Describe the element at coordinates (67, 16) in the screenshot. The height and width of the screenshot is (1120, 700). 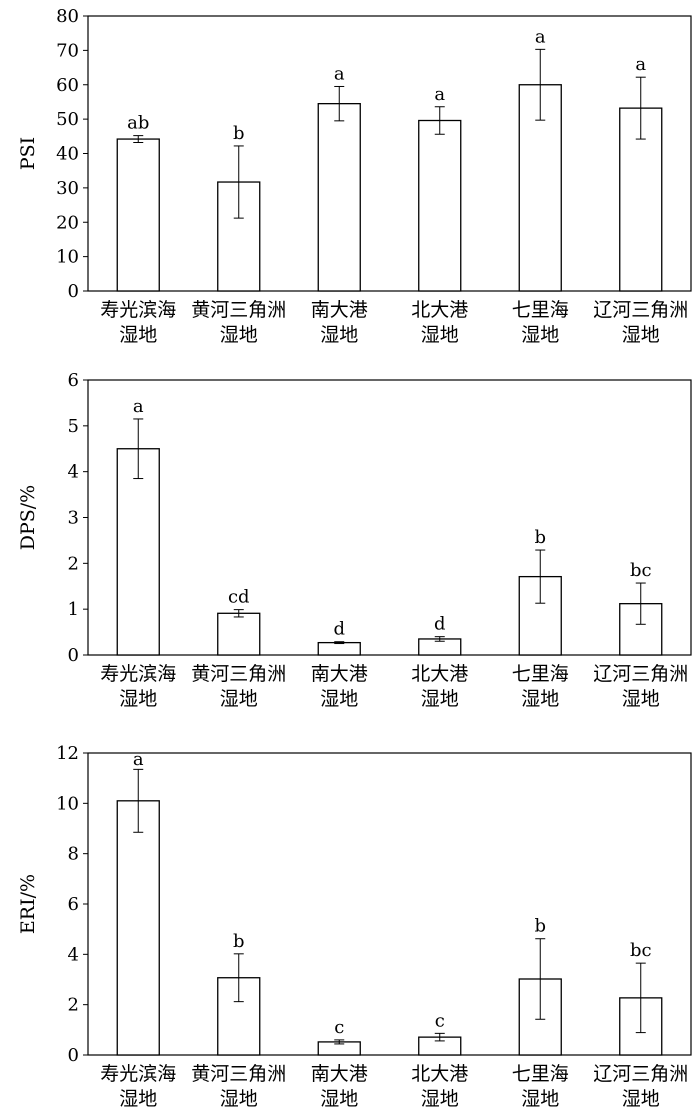
I see `panel-1-ytick-label-8: 80` at that location.